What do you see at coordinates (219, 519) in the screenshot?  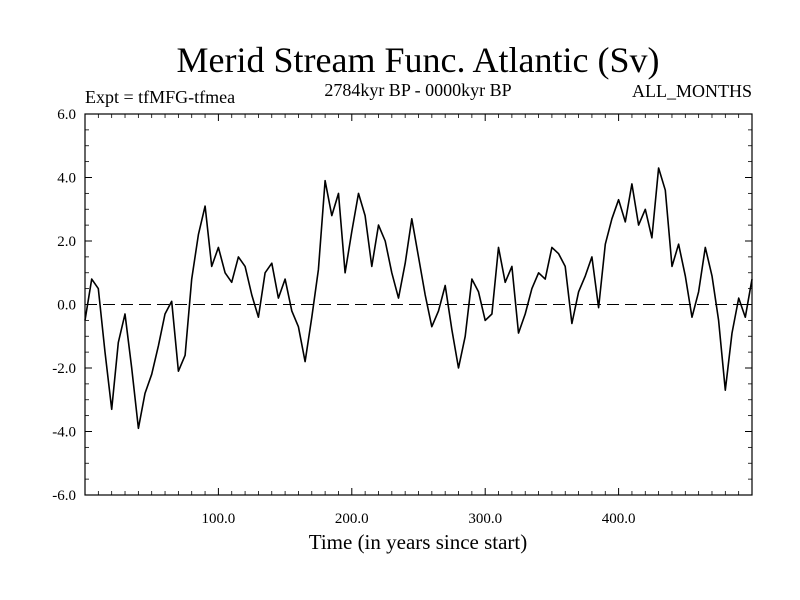 I see `x-tick-label: 100.0` at bounding box center [219, 519].